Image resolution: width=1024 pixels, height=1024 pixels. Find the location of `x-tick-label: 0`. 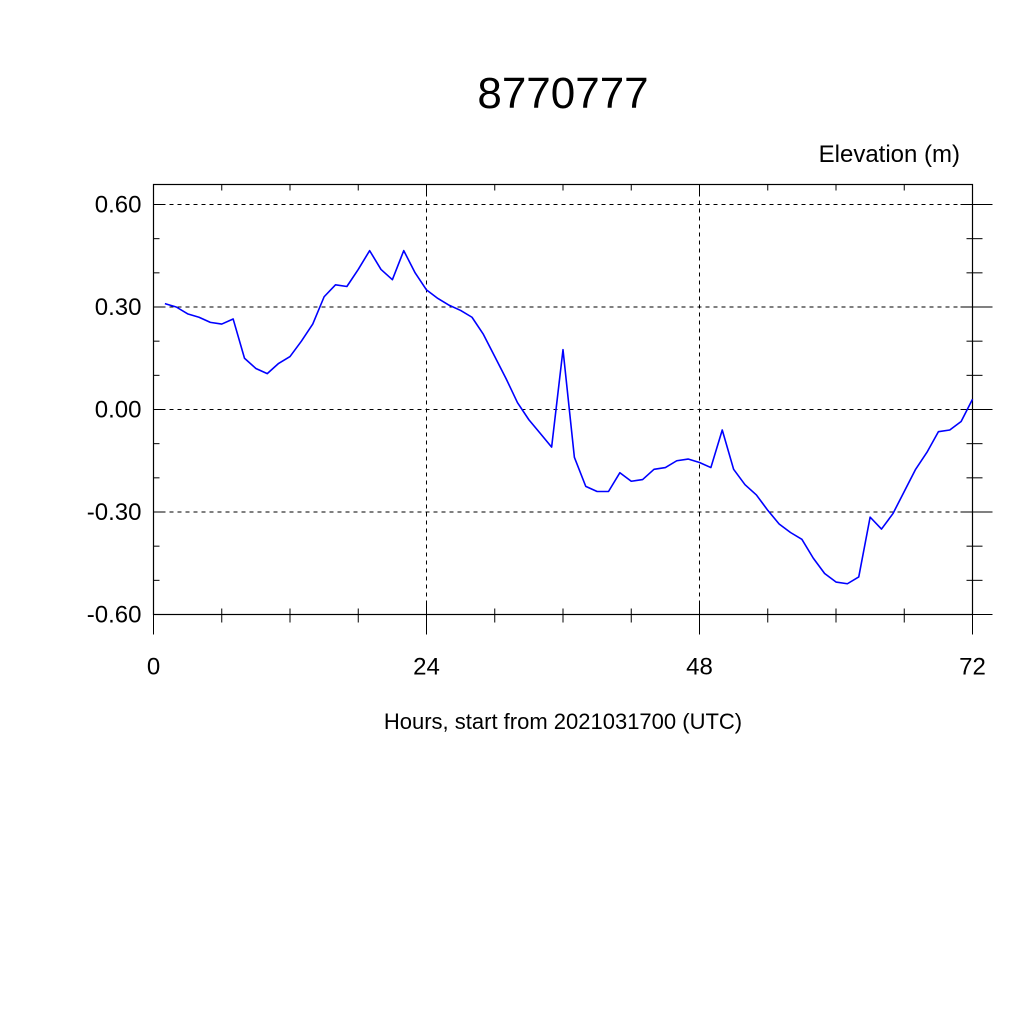

x-tick-label: 0 is located at coordinates (153, 667).